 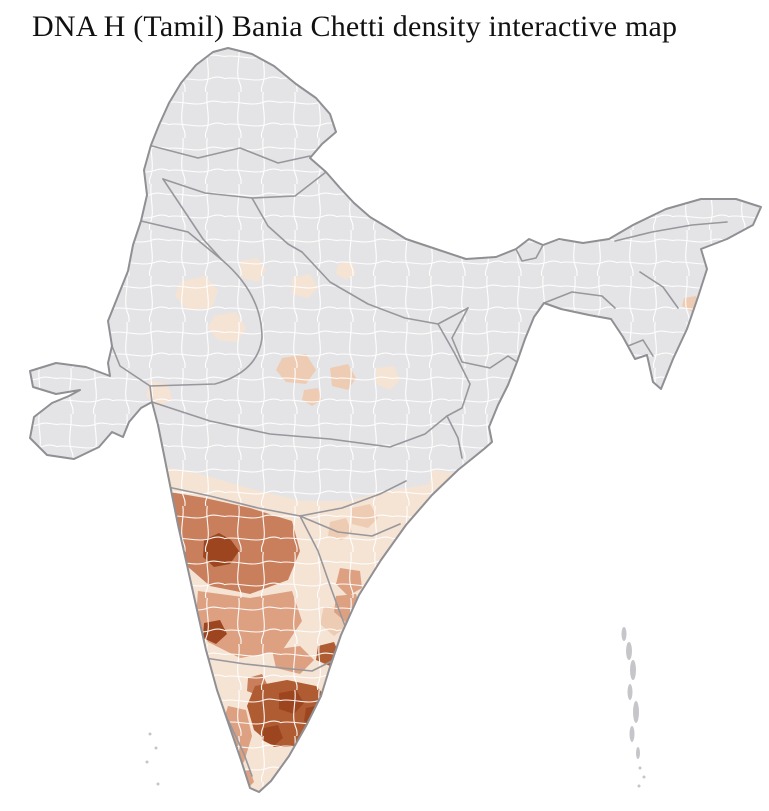 What do you see at coordinates (633, 707) in the screenshot?
I see `andaman-nicobar-islands` at bounding box center [633, 707].